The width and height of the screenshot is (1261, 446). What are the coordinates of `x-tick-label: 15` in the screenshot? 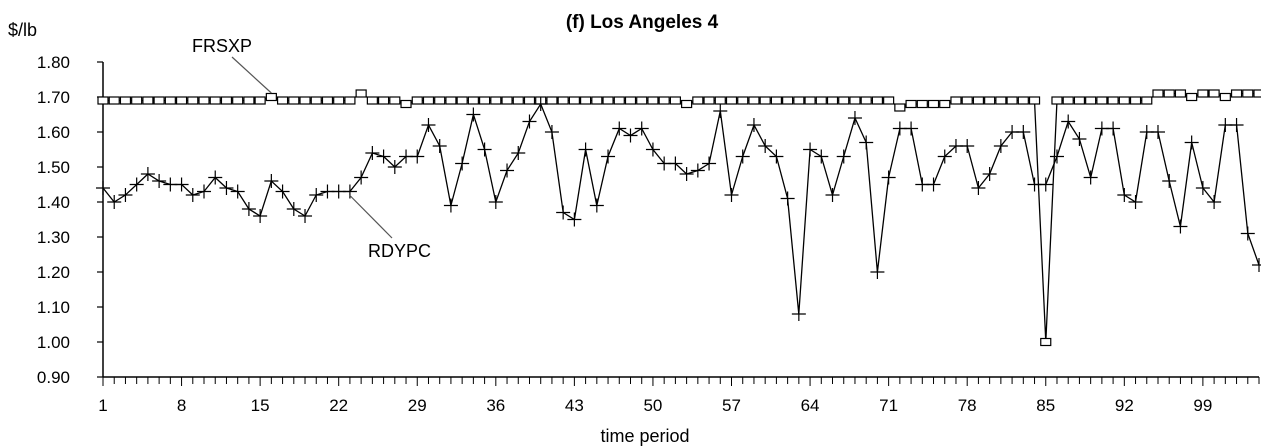 It's located at (260, 405).